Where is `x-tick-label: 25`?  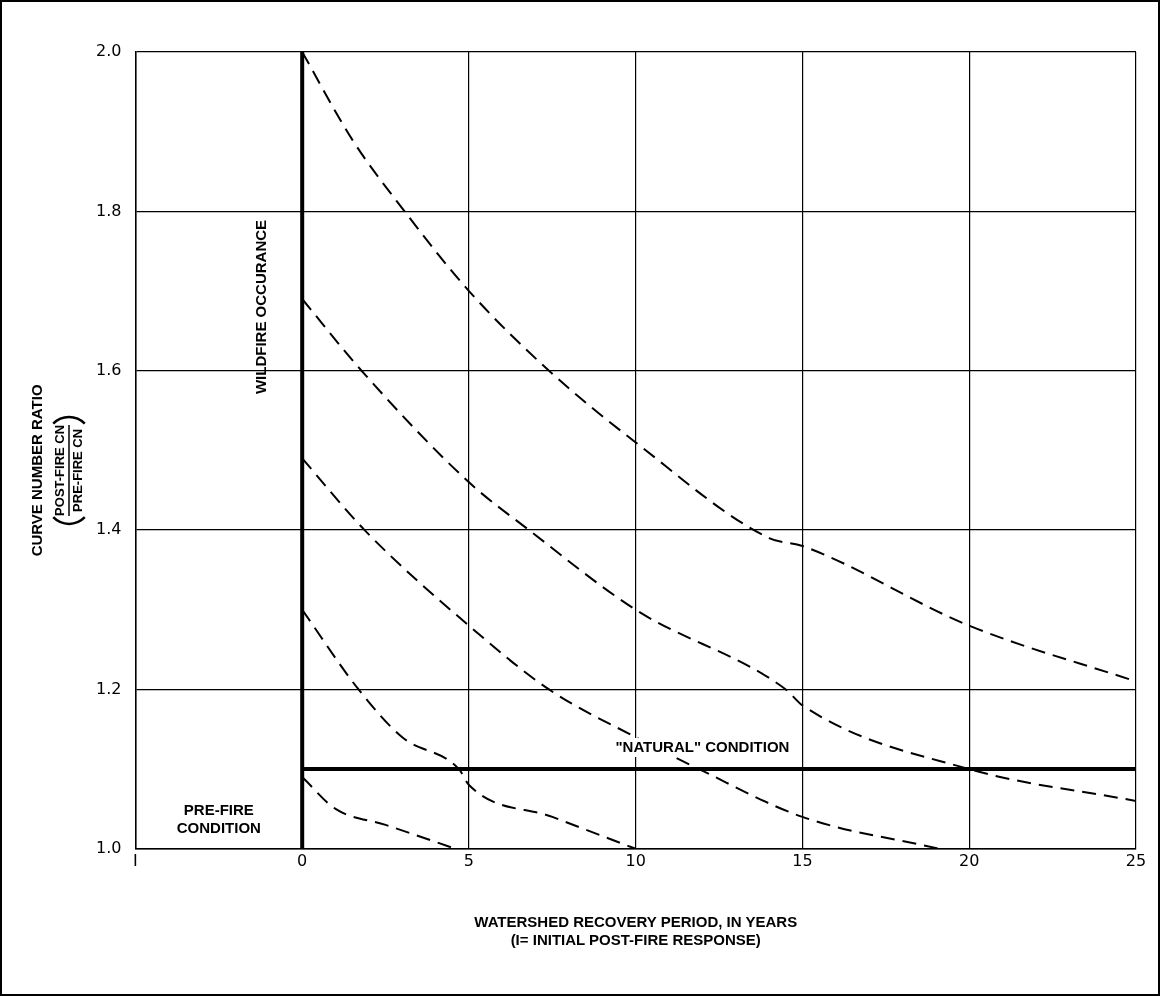 x-tick-label: 25 is located at coordinates (1136, 860).